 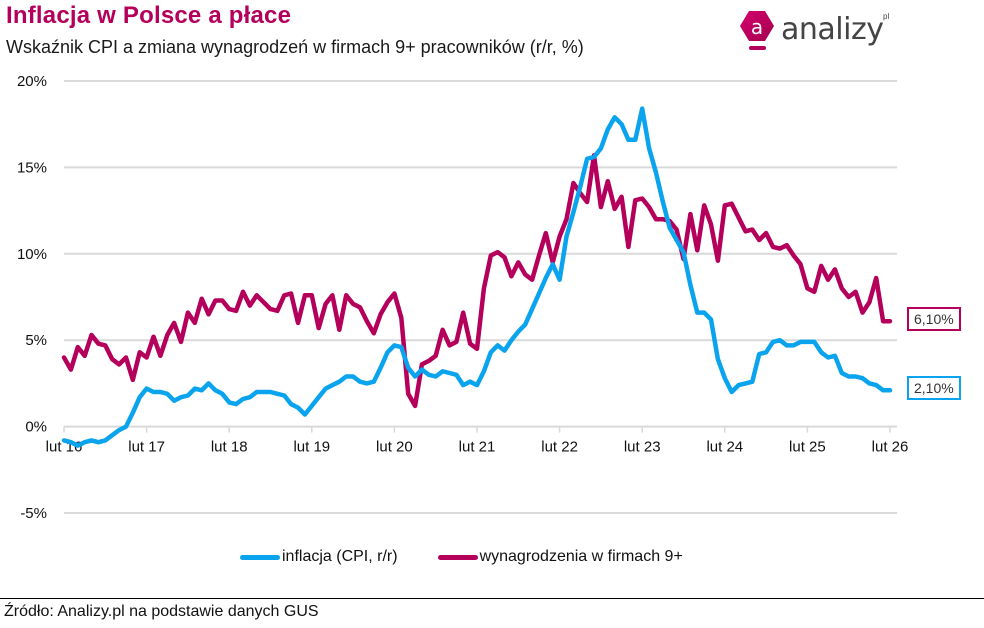 I want to click on logo-wordmark: analizy, so click(x=832, y=29).